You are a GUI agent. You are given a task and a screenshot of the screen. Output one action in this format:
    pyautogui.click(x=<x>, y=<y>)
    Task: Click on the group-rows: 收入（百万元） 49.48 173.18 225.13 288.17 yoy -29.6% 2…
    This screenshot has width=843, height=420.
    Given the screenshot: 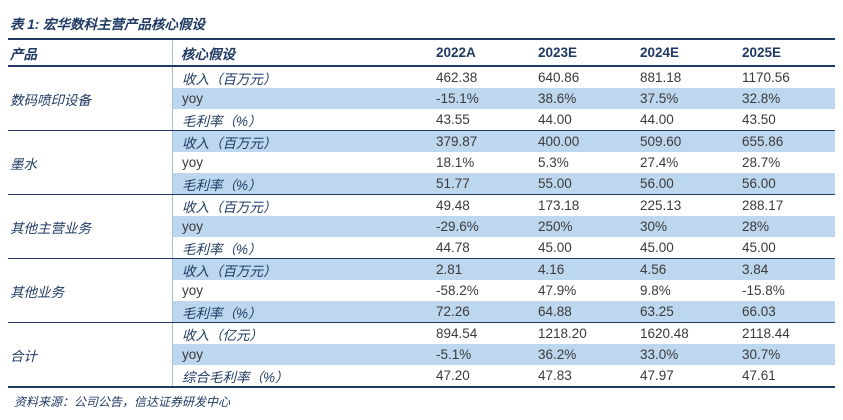 What is the action you would take?
    pyautogui.click(x=503, y=226)
    